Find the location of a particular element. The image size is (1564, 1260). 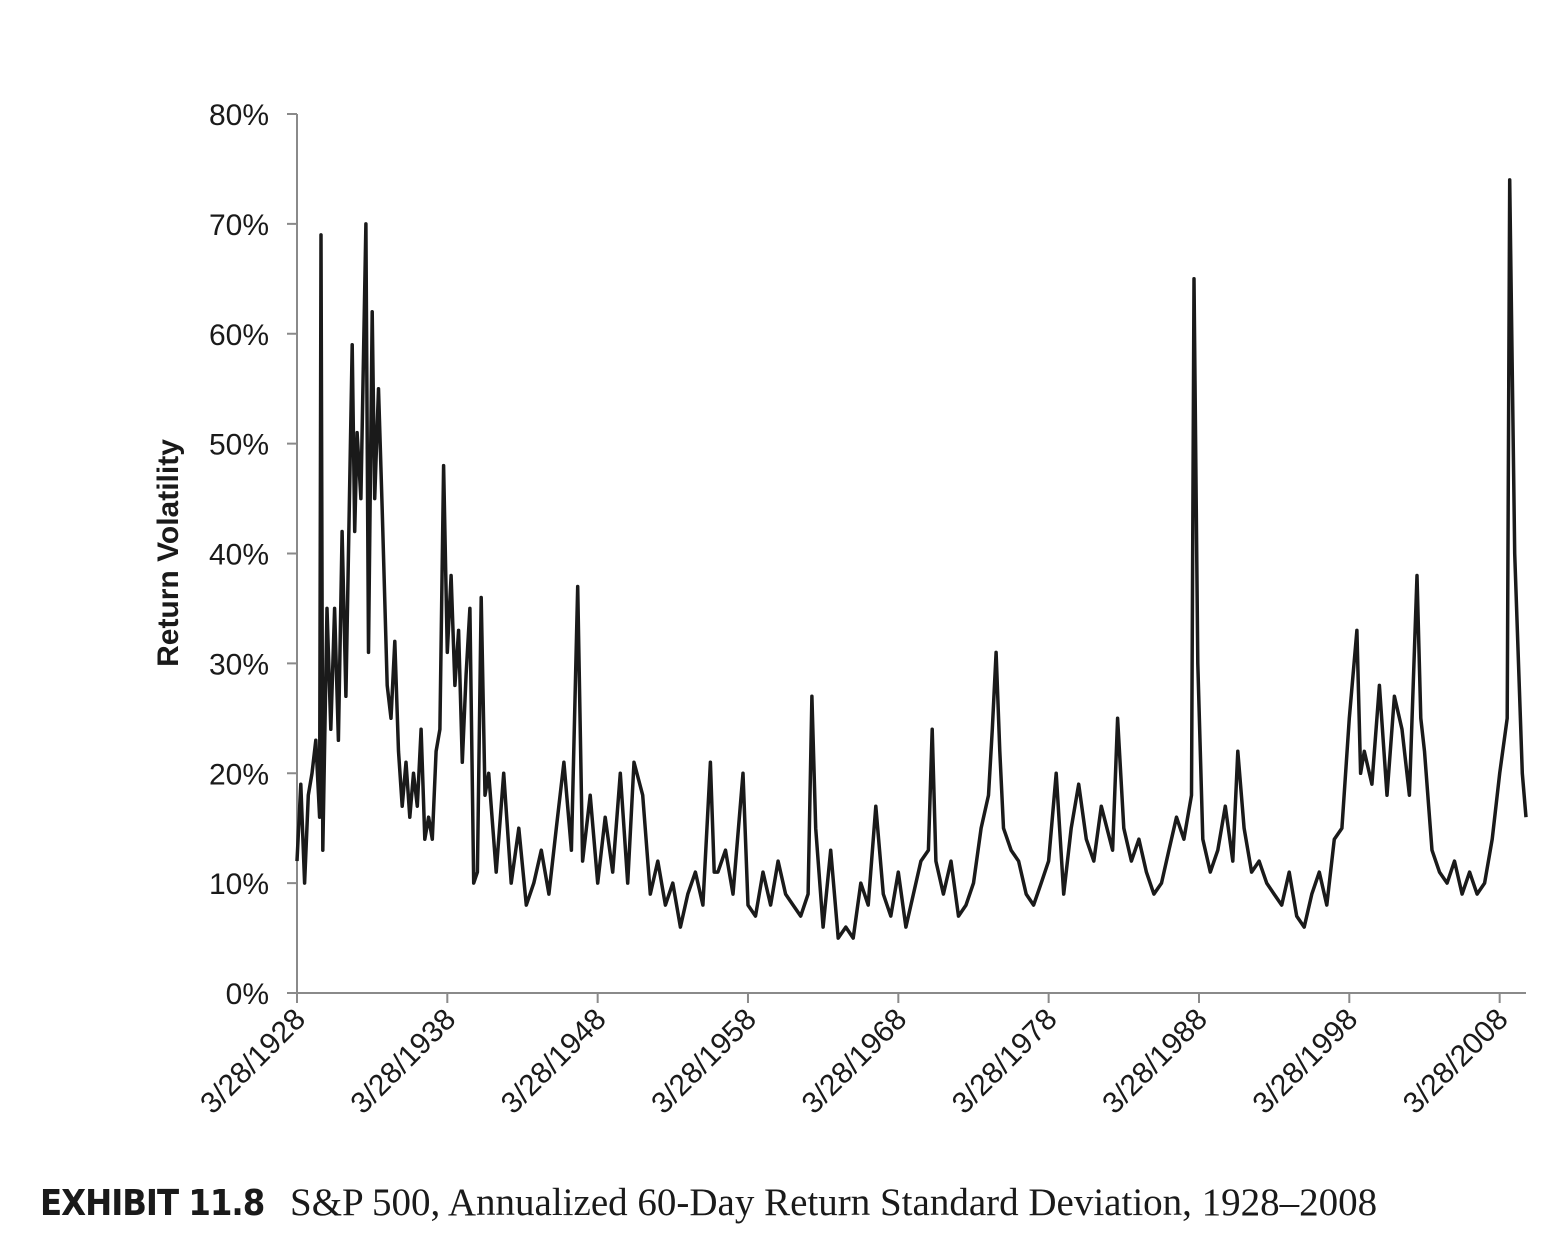

y-tick-label: 40% is located at coordinates (239, 555).